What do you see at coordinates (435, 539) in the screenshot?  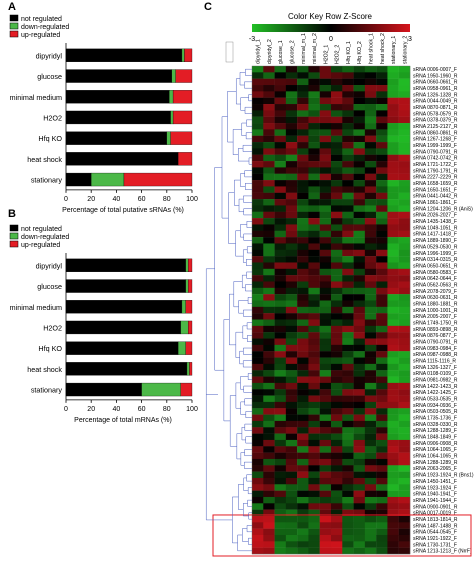 I see `row-label: sRNA 1921-1922_F` at bounding box center [435, 539].